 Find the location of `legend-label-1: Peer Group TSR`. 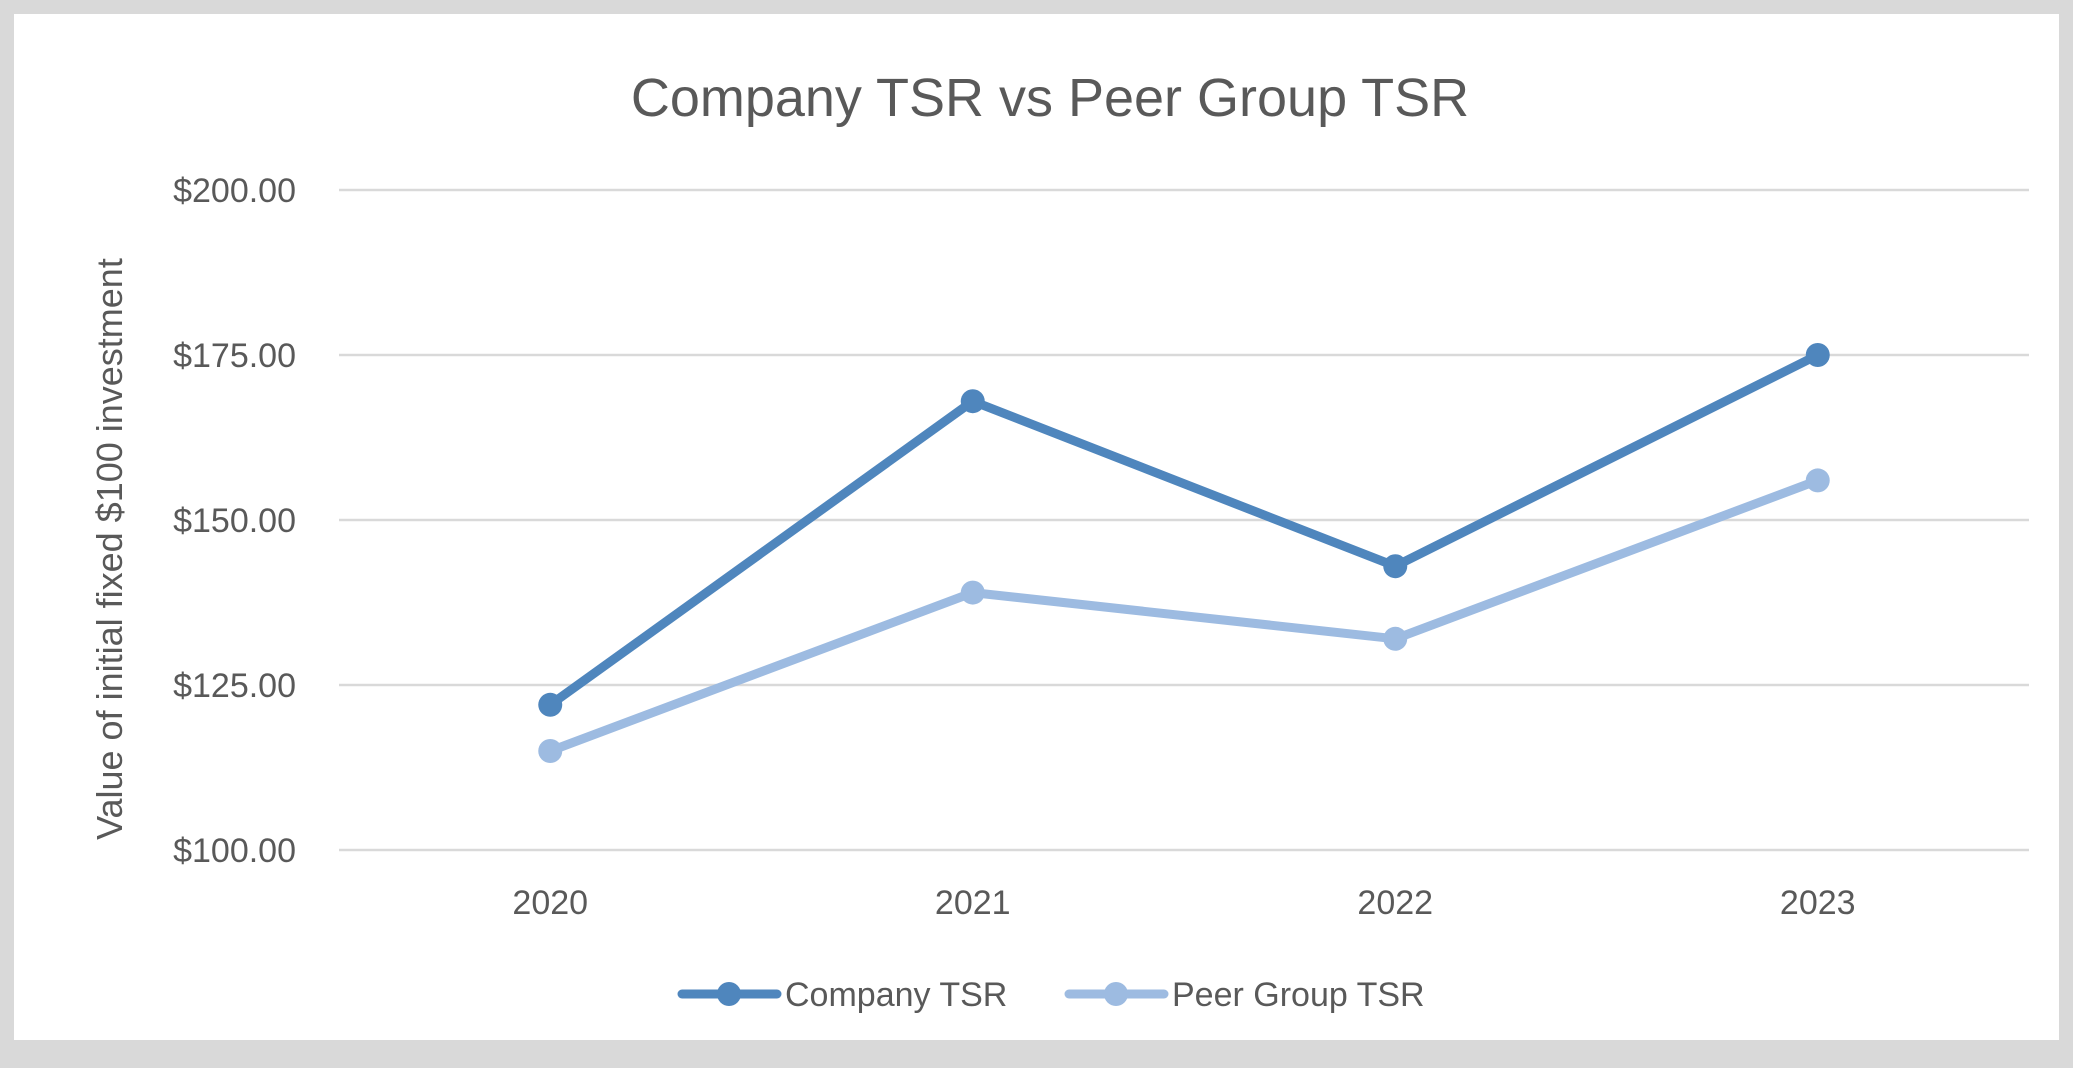

legend-label-1: Peer Group TSR is located at coordinates (1298, 995).